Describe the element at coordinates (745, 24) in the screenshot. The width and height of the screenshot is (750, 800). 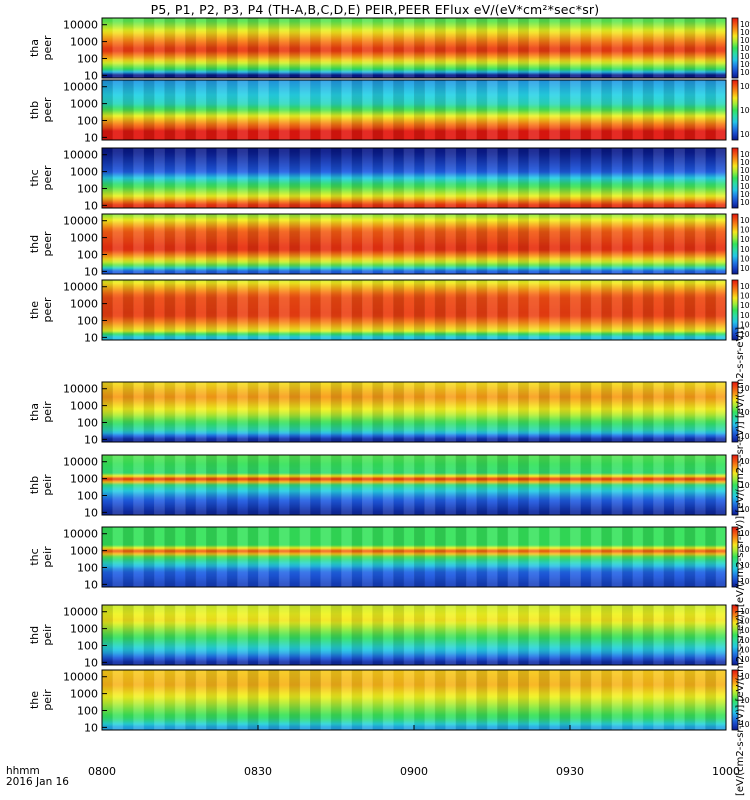
I see `colorbar-tick-label: 10⁹` at that location.